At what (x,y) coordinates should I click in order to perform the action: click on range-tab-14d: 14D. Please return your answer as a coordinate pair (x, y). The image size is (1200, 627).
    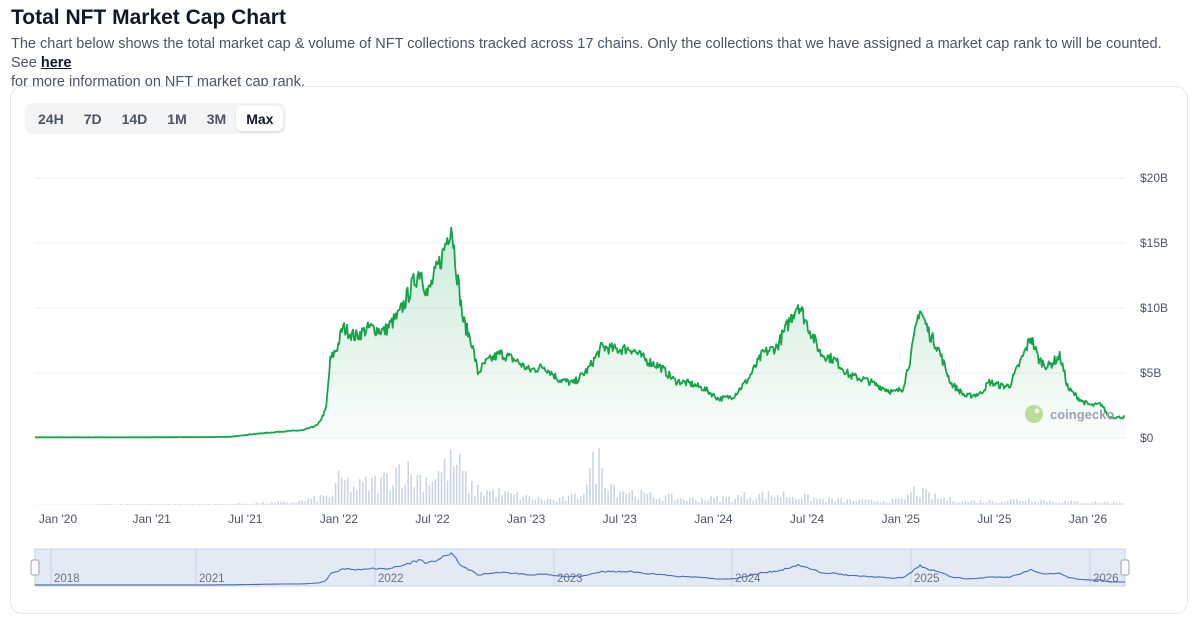
    Looking at the image, I should click on (134, 118).